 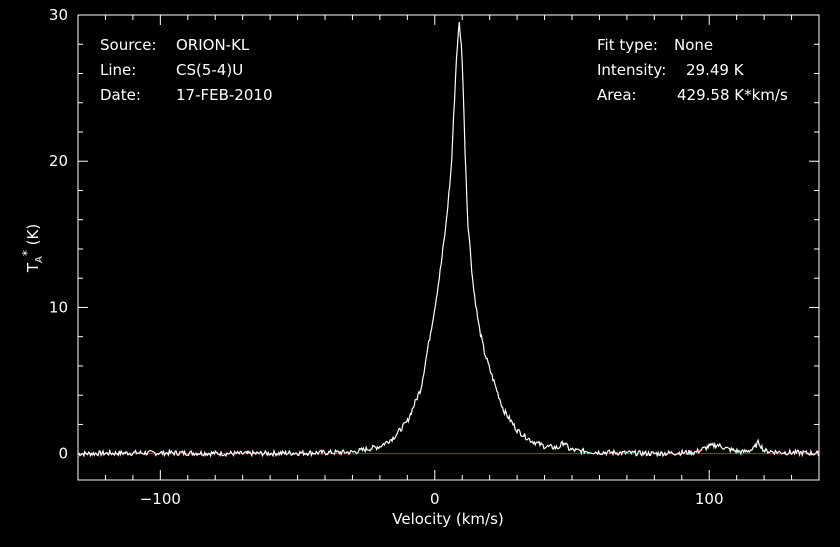 I want to click on area-value: 429.58 K*km/s, so click(x=732, y=95).